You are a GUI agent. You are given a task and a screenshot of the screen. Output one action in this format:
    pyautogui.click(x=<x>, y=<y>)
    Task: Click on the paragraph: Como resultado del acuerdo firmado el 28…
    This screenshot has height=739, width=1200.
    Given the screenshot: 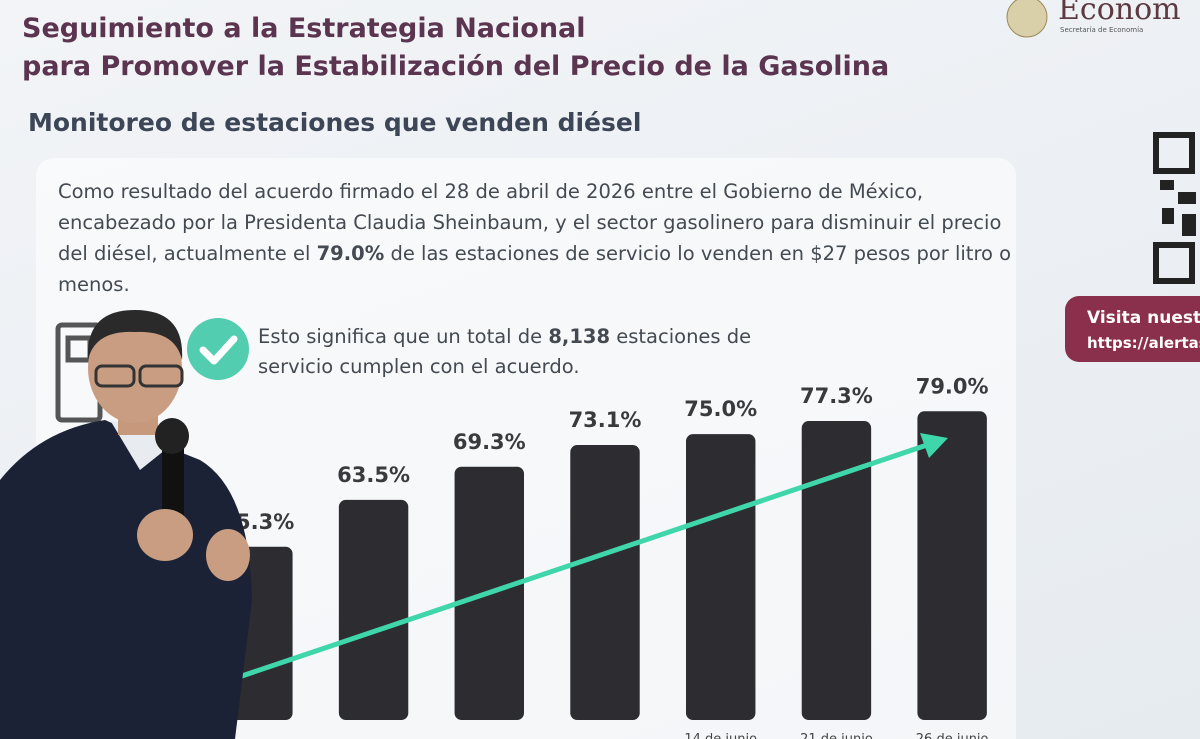 What is the action you would take?
    pyautogui.click(x=538, y=238)
    